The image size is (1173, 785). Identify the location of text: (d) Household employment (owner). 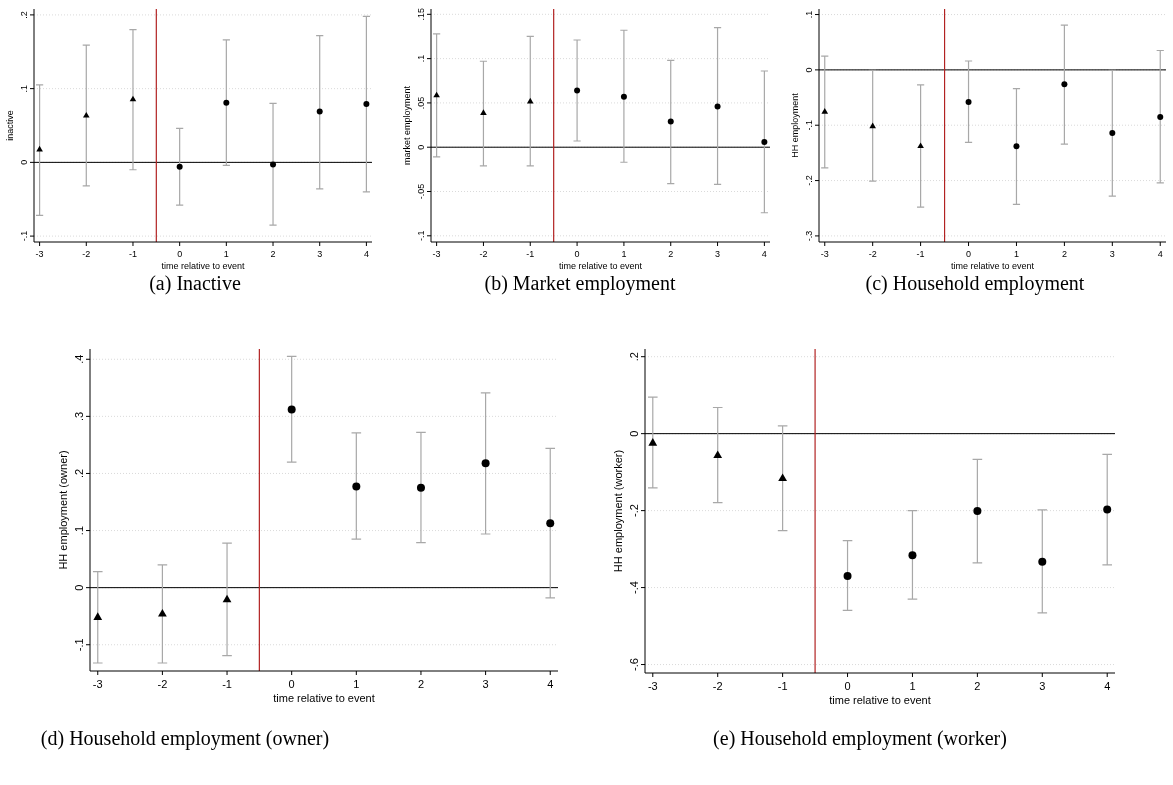
(185, 738).